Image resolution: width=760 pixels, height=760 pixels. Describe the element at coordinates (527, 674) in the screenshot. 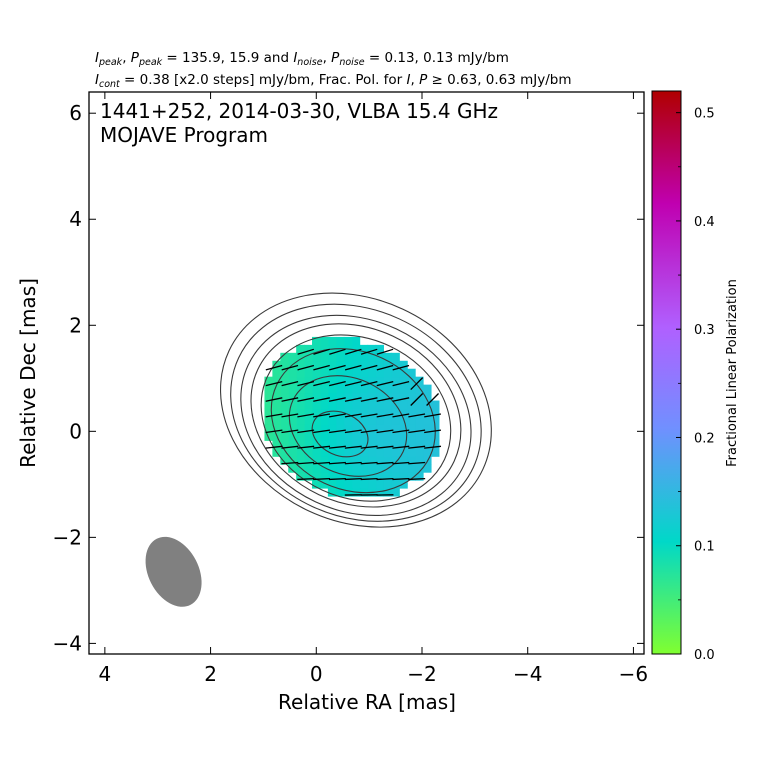

I see `x-tick-label: −4` at that location.